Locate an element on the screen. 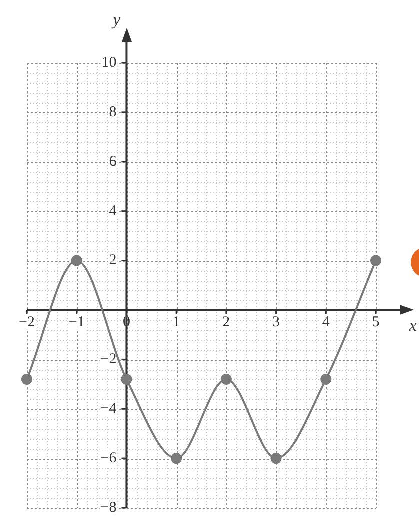 The width and height of the screenshot is (419, 518). y-tick-label: 2 is located at coordinates (113, 260).